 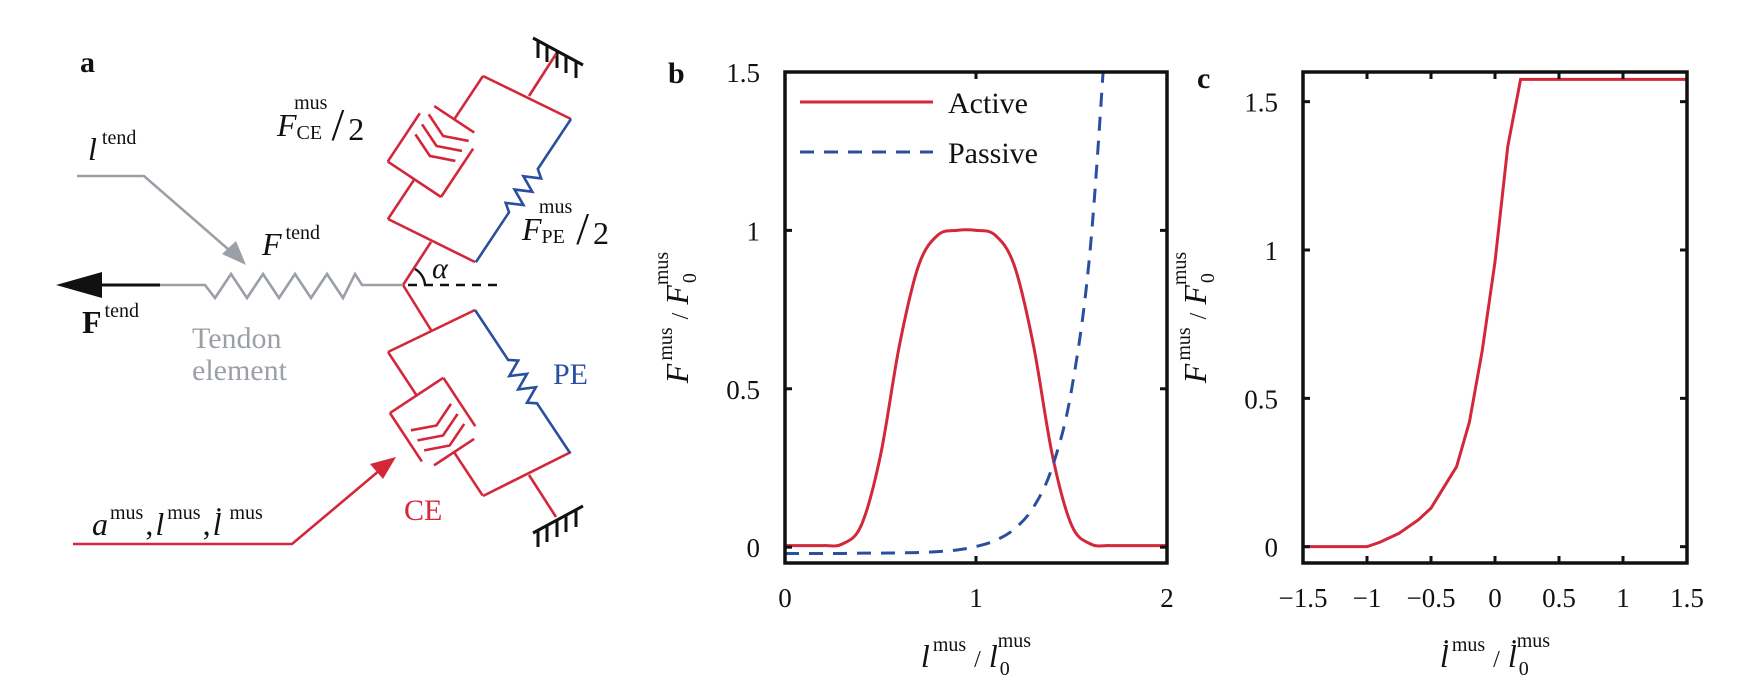 I want to click on input-ldot-sup: mus, so click(x=246, y=513).